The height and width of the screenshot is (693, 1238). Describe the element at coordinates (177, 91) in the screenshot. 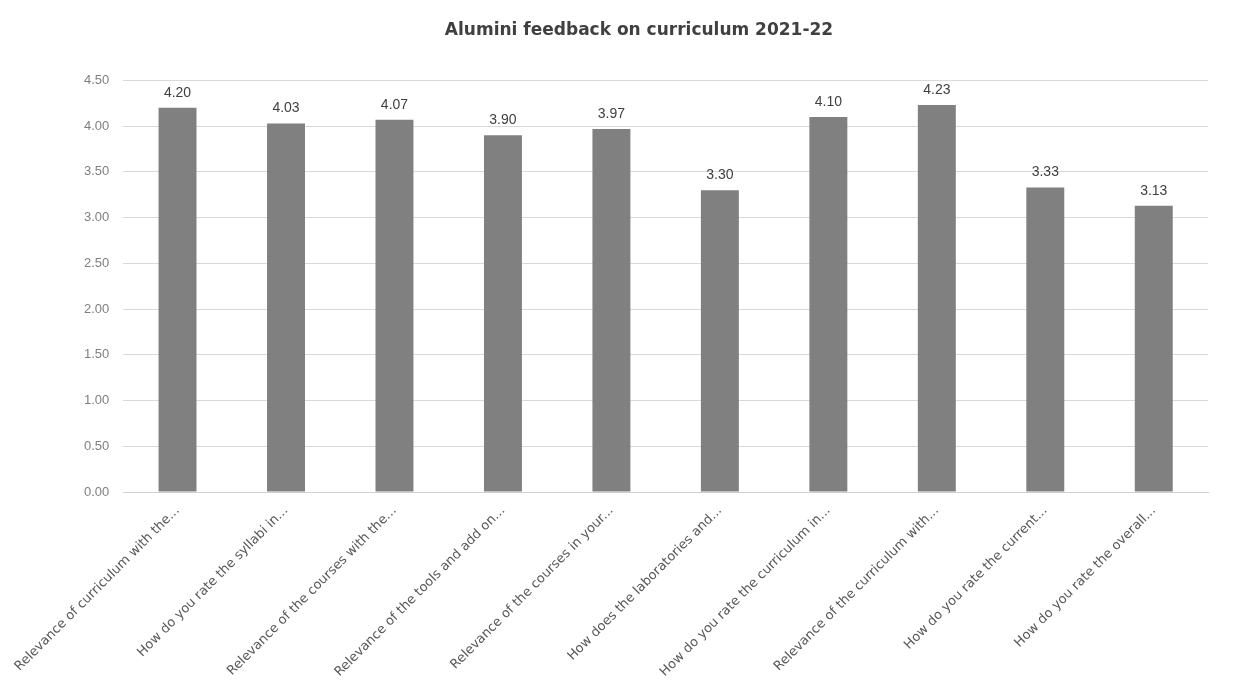

I see `data-label: 4.20` at that location.